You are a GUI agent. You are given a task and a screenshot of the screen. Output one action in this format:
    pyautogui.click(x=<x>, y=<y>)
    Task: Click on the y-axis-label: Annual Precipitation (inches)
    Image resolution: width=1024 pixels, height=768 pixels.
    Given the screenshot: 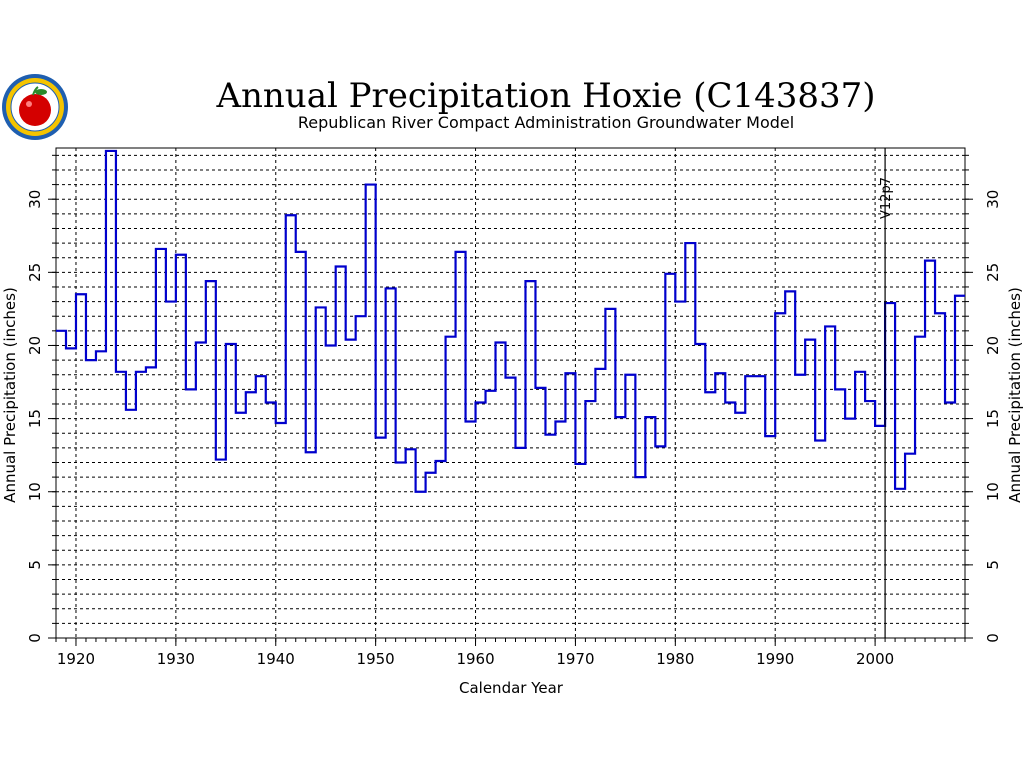 What is the action you would take?
    pyautogui.click(x=10, y=395)
    